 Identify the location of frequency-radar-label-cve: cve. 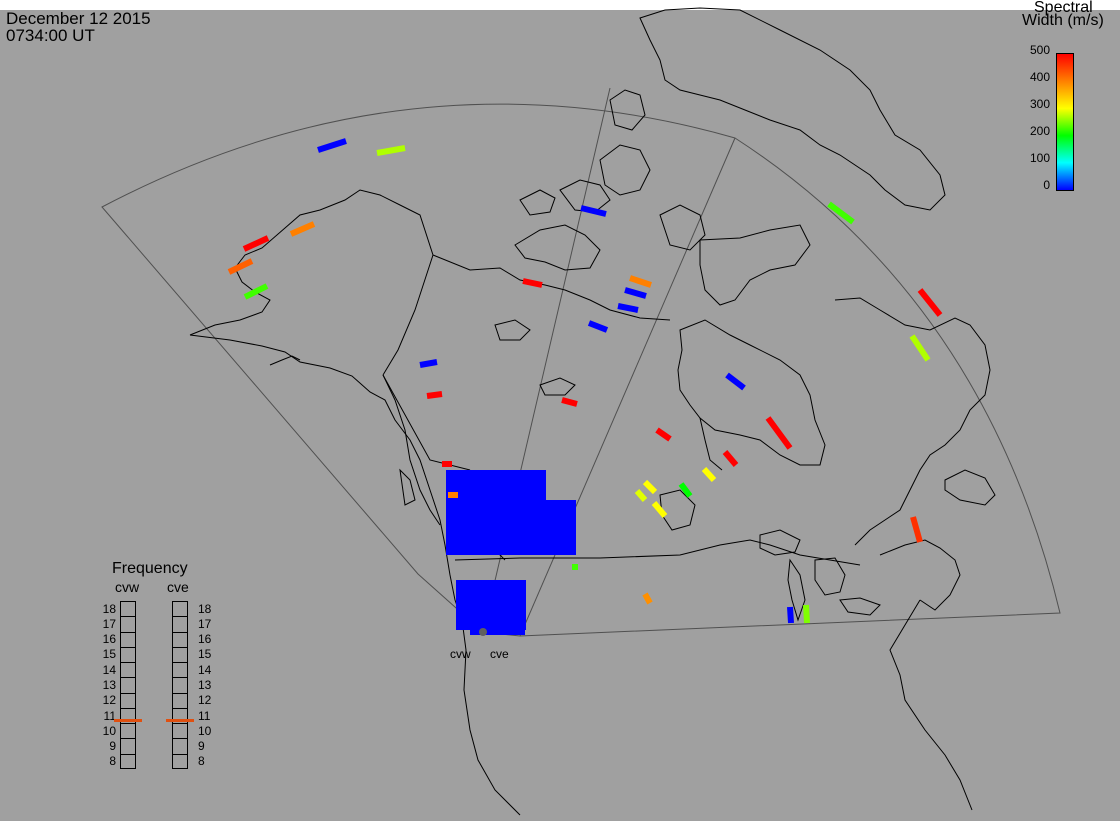
(178, 587).